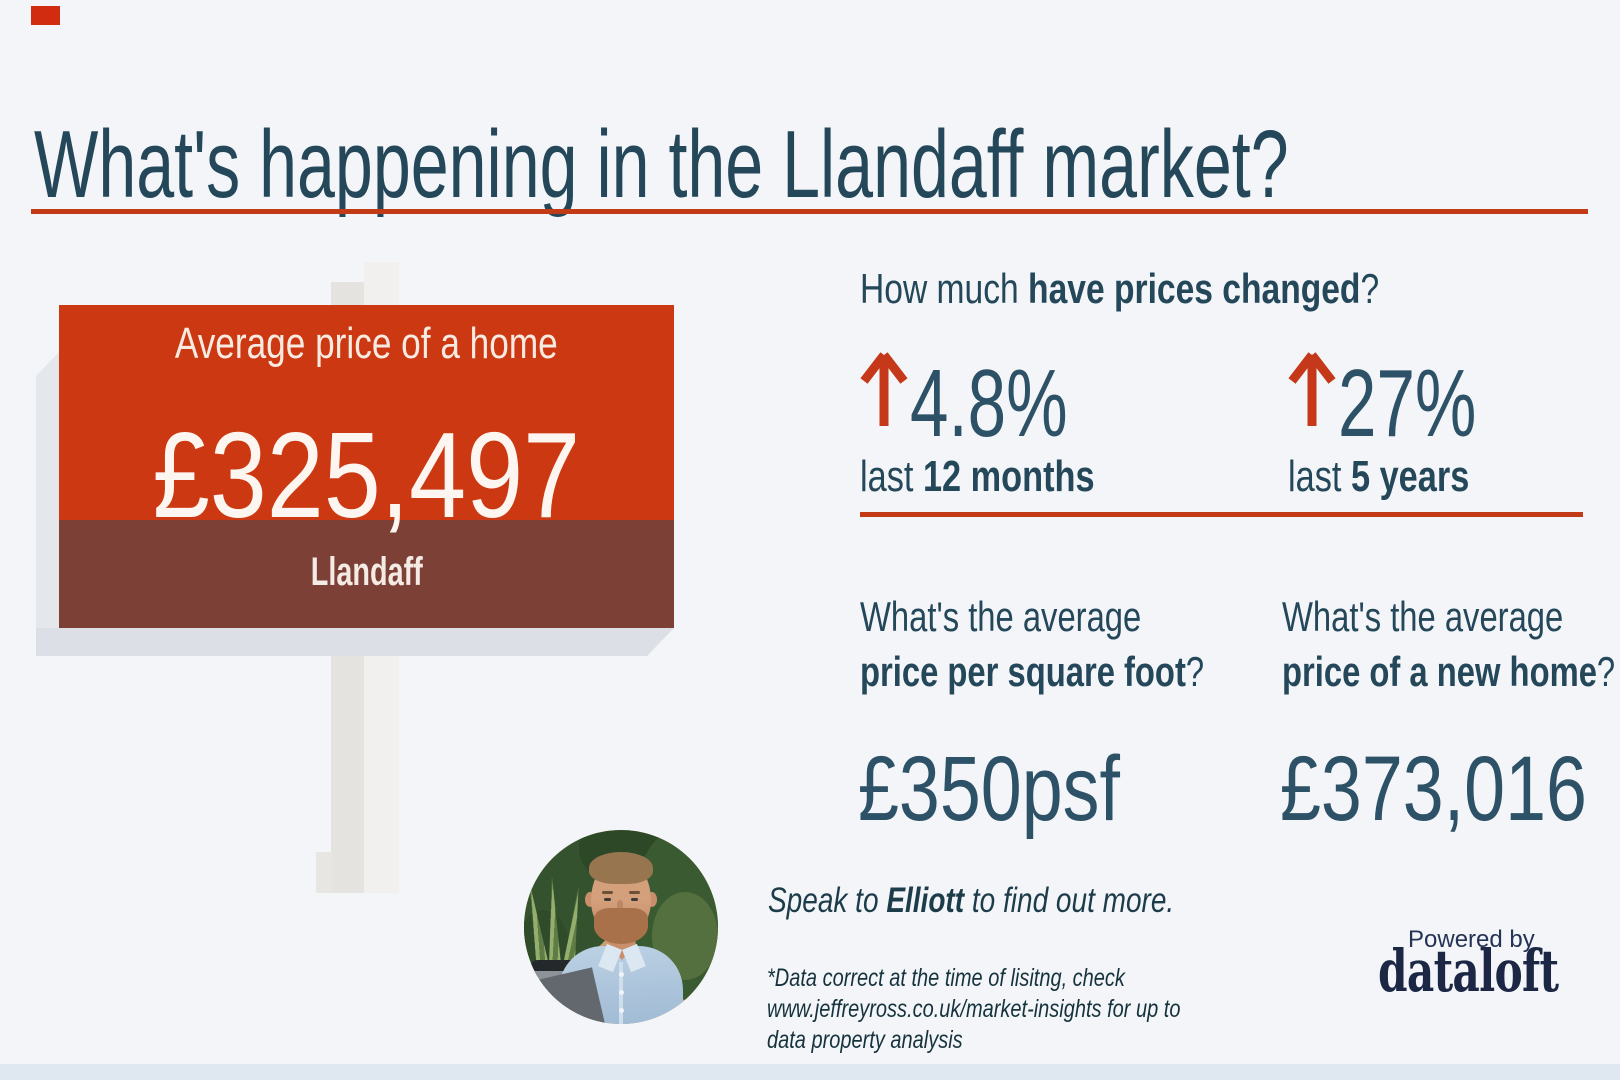  What do you see at coordinates (324, 872) in the screenshot?
I see `sign-post-foot-shadow` at bounding box center [324, 872].